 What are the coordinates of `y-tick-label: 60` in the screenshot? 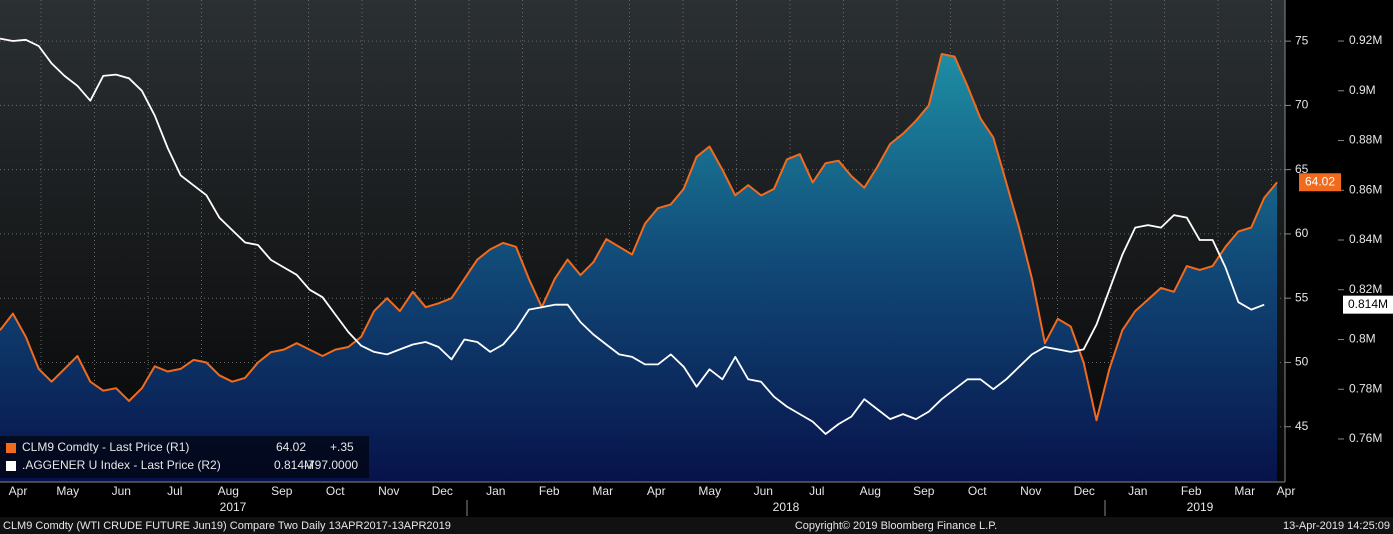 It's located at (1302, 233).